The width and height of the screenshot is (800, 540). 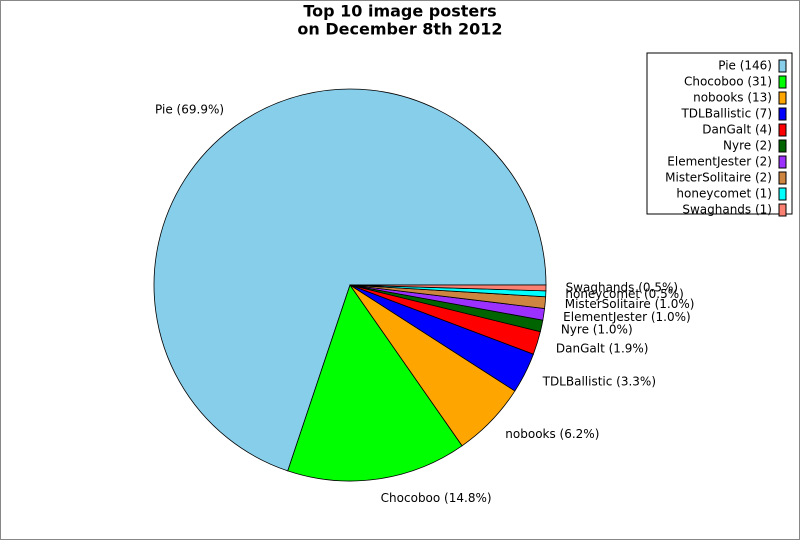 I want to click on slice-label: nobooks (6.2%), so click(x=552, y=434).